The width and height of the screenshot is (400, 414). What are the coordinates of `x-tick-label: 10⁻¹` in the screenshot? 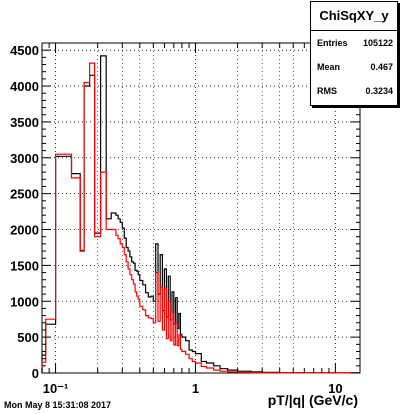 It's located at (56, 388).